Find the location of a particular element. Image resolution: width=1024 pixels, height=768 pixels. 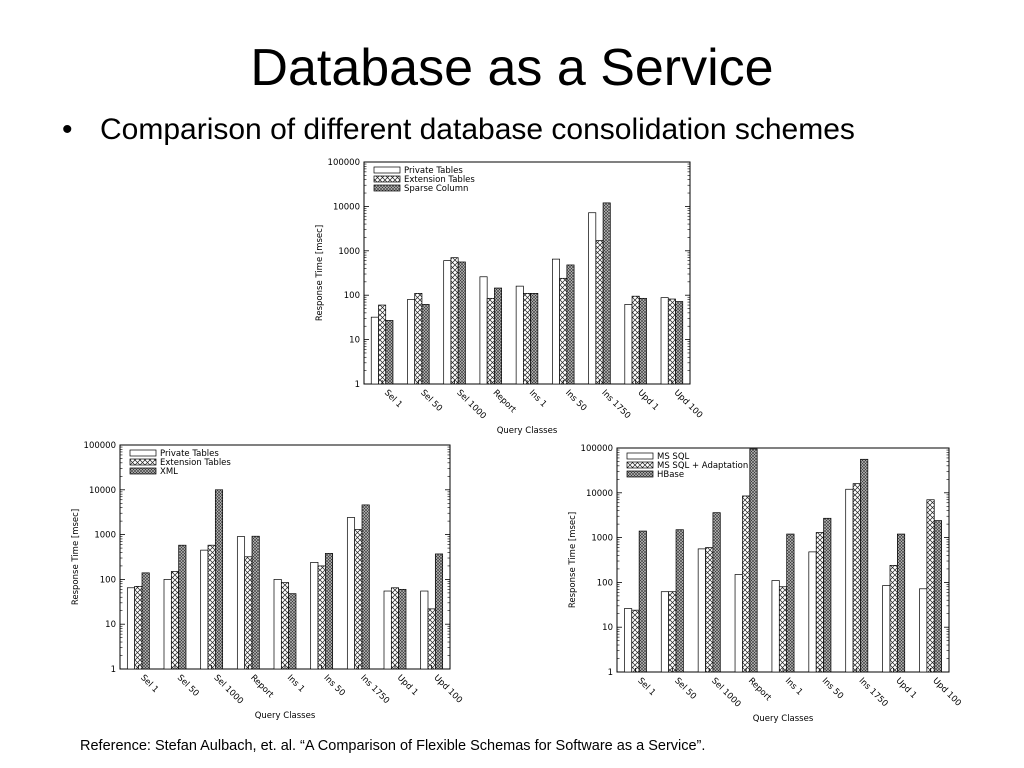

y-tick-label: 1000 is located at coordinates (349, 252).